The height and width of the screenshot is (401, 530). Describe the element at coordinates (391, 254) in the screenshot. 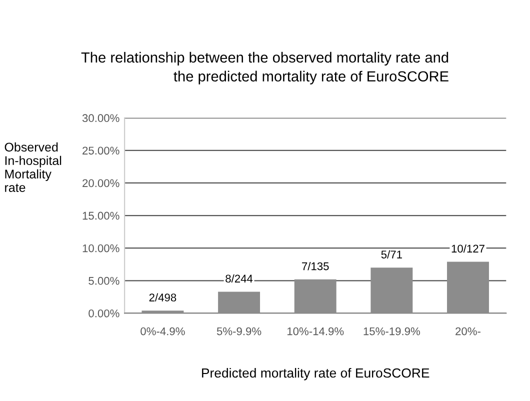

I see `data-label: 5/71` at that location.